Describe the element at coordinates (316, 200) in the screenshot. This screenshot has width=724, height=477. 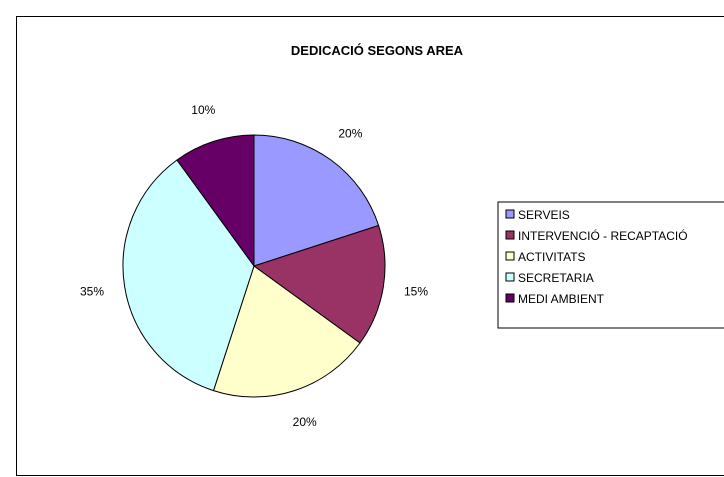
I see `pie-slice-serveis` at that location.